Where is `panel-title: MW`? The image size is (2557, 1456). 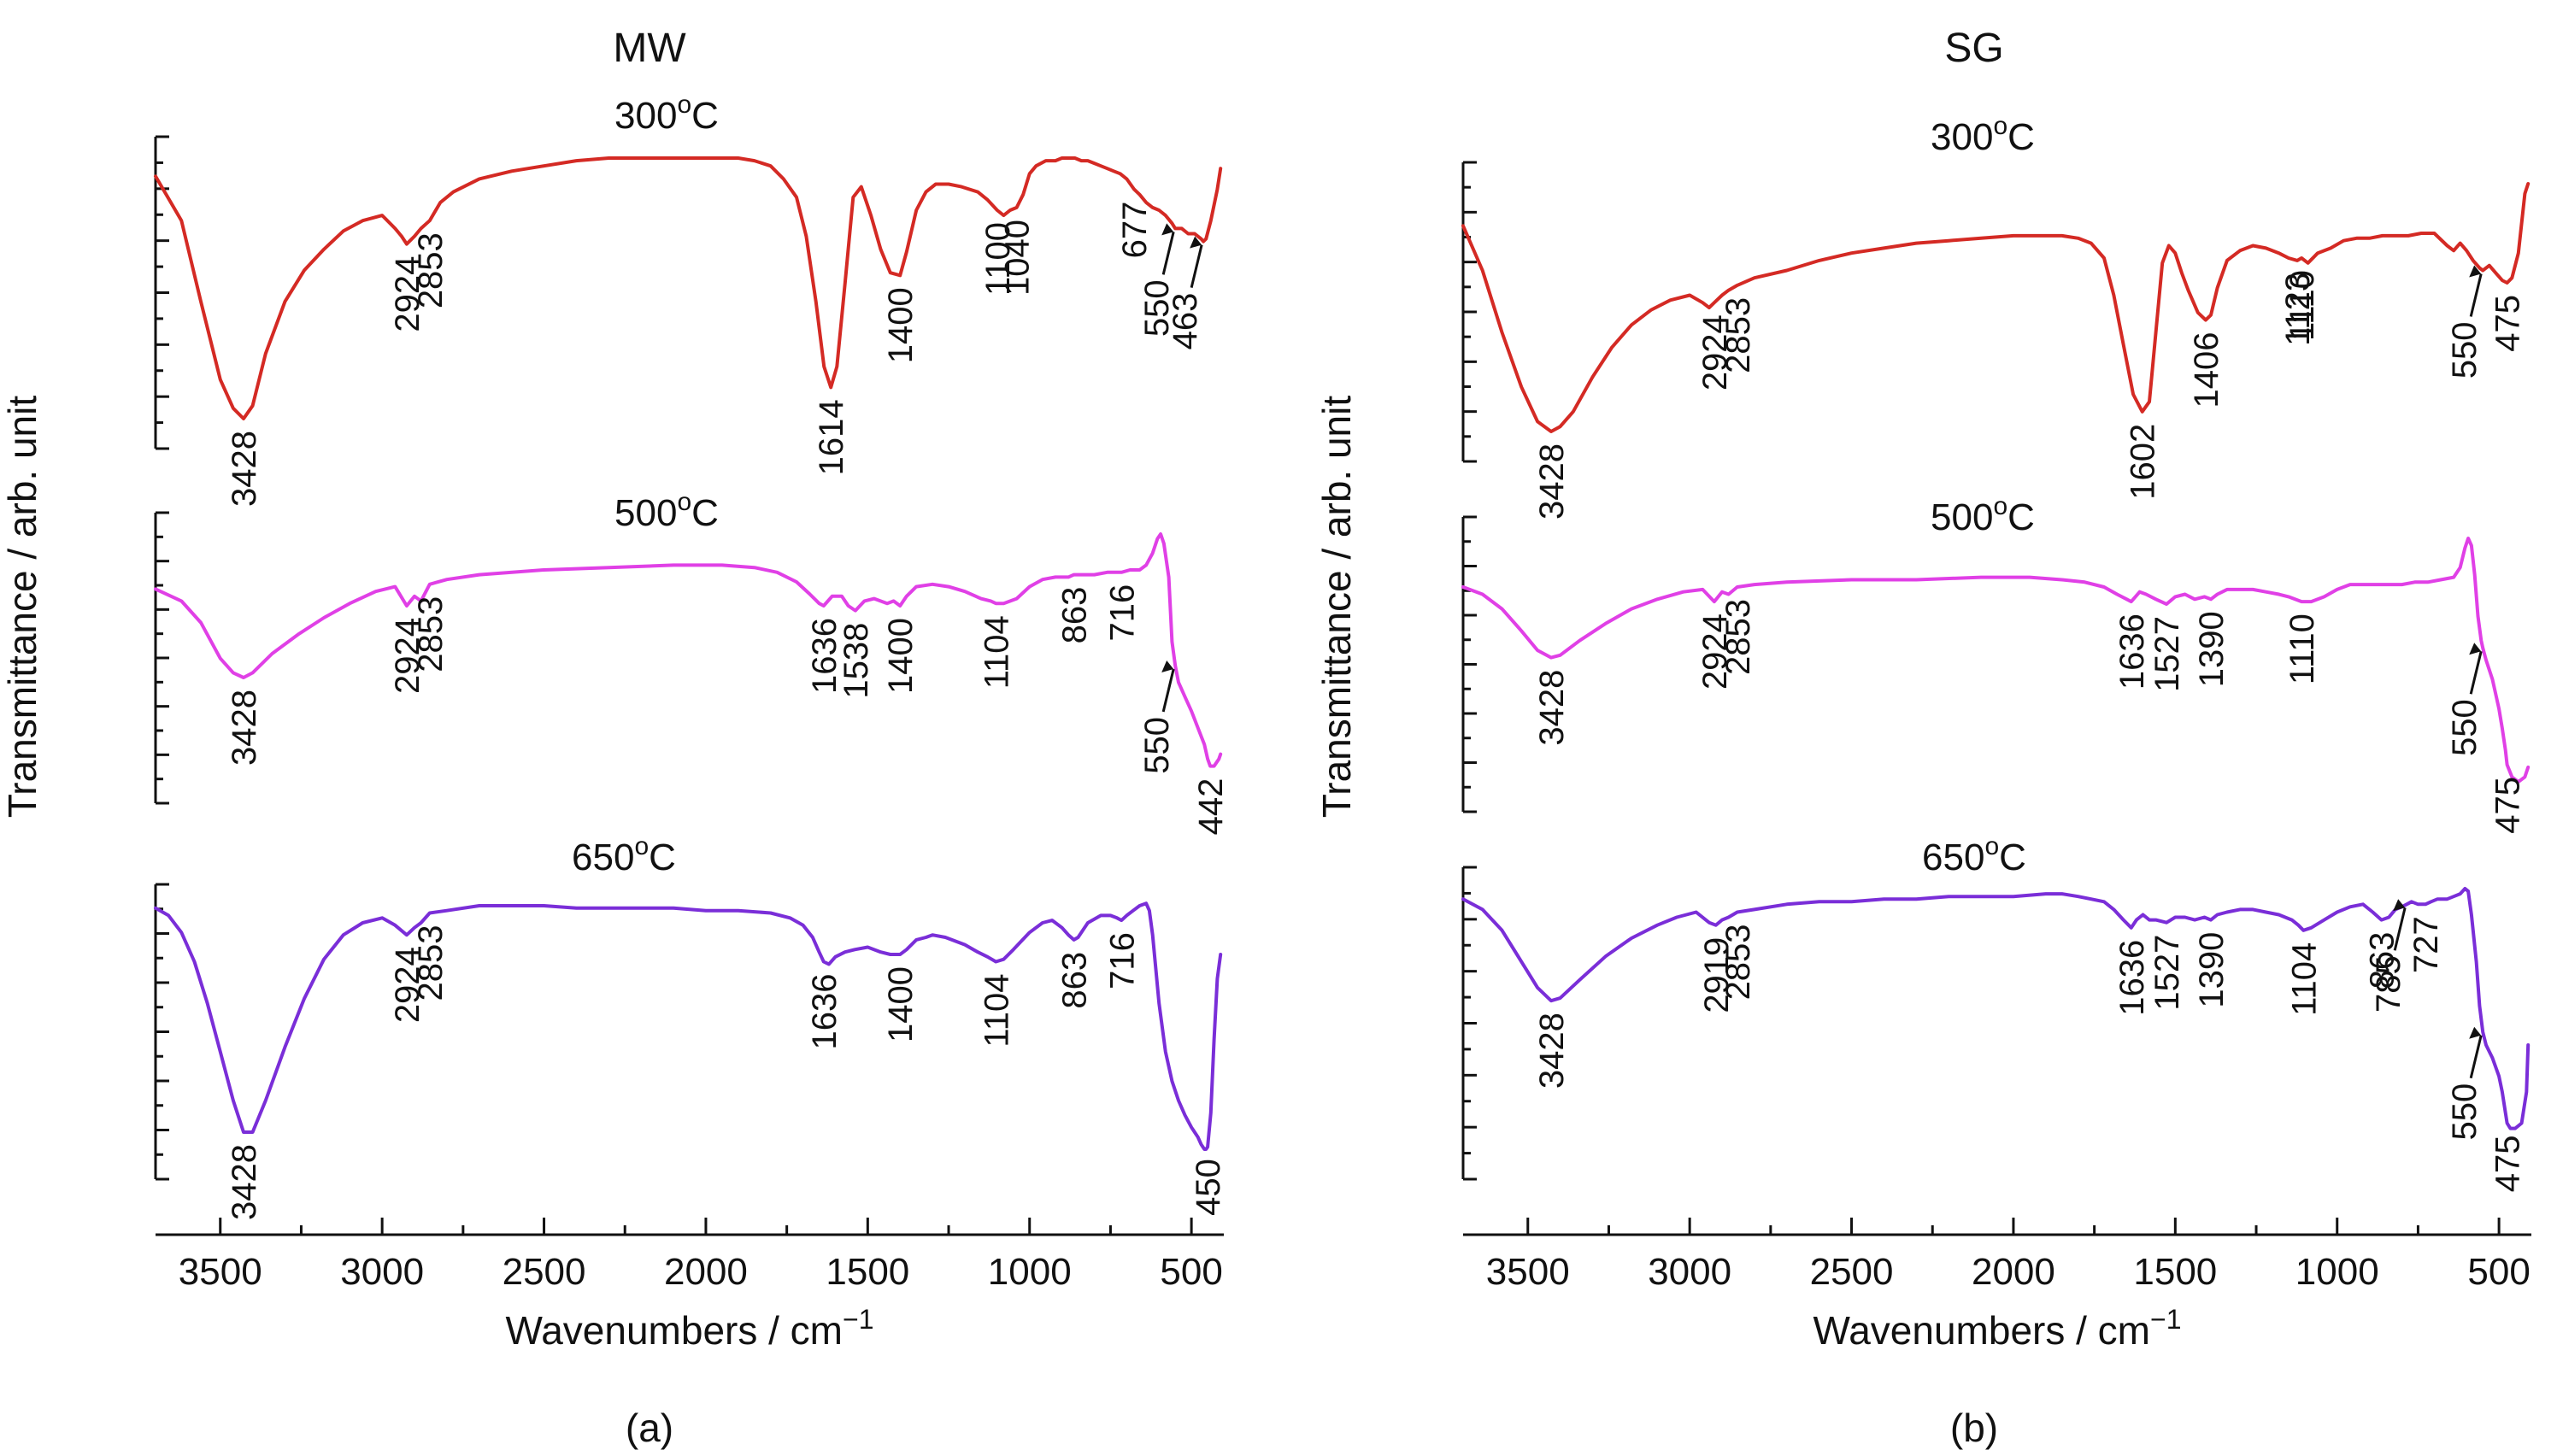
panel-title: MW is located at coordinates (649, 48).